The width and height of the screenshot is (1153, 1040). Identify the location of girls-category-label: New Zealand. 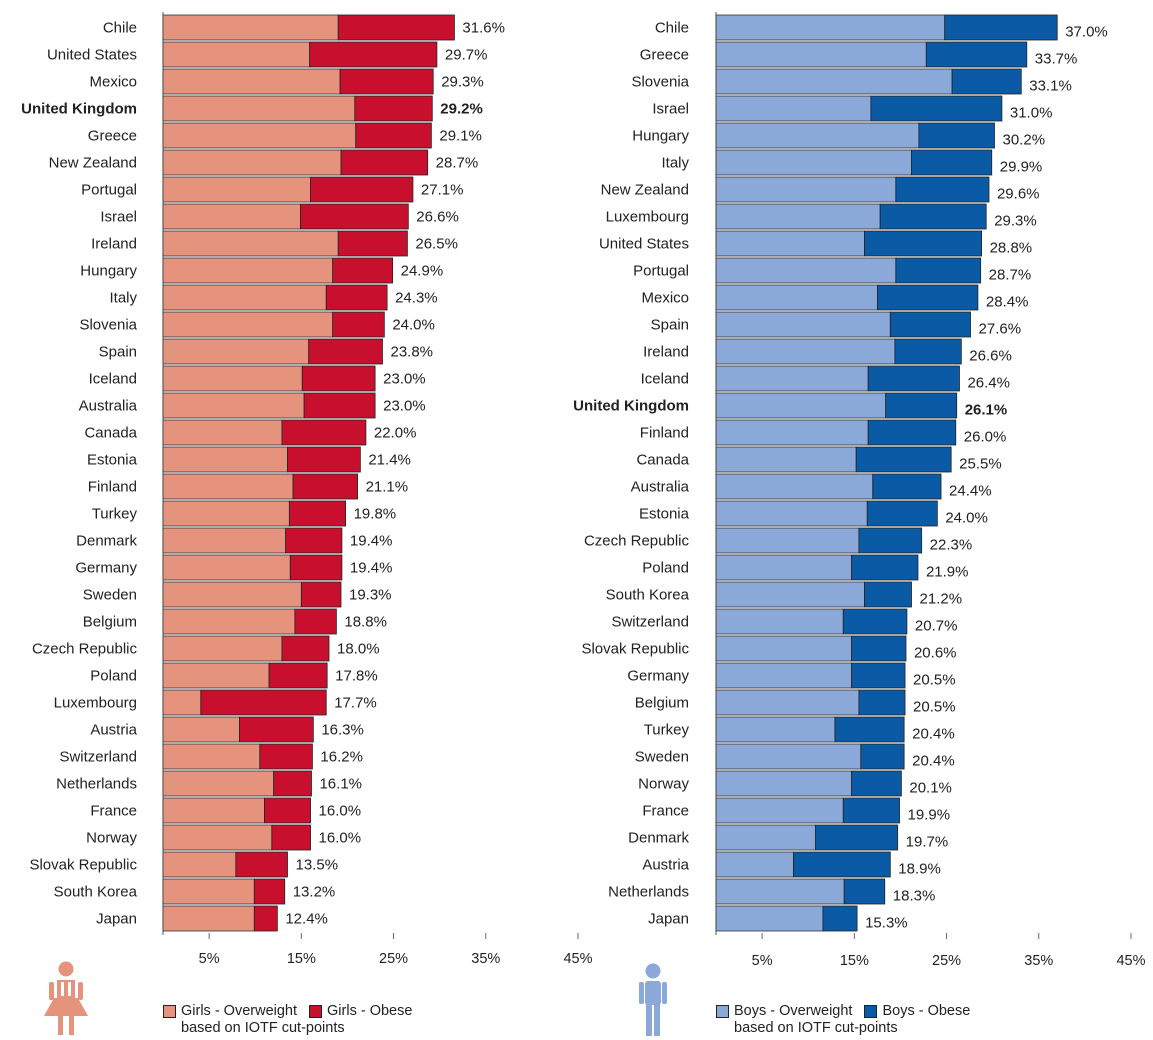
(93, 163).